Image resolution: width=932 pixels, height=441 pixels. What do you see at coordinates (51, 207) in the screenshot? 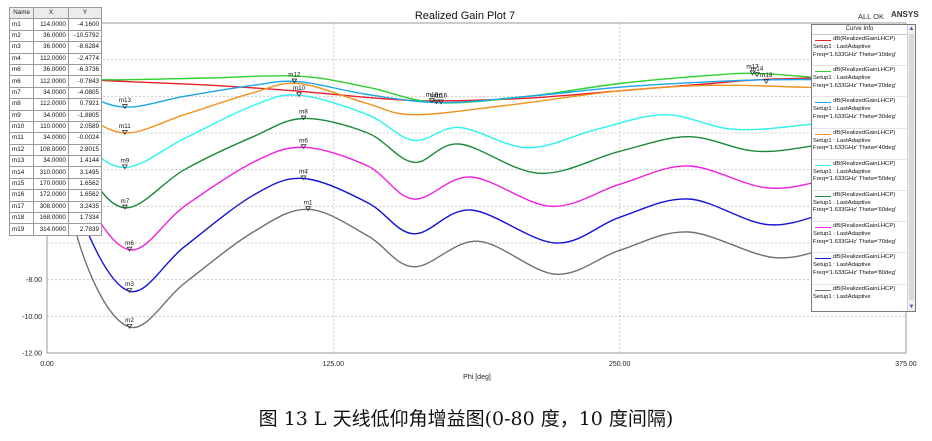
I see `marker-cell-x: 308.0000` at bounding box center [51, 207].